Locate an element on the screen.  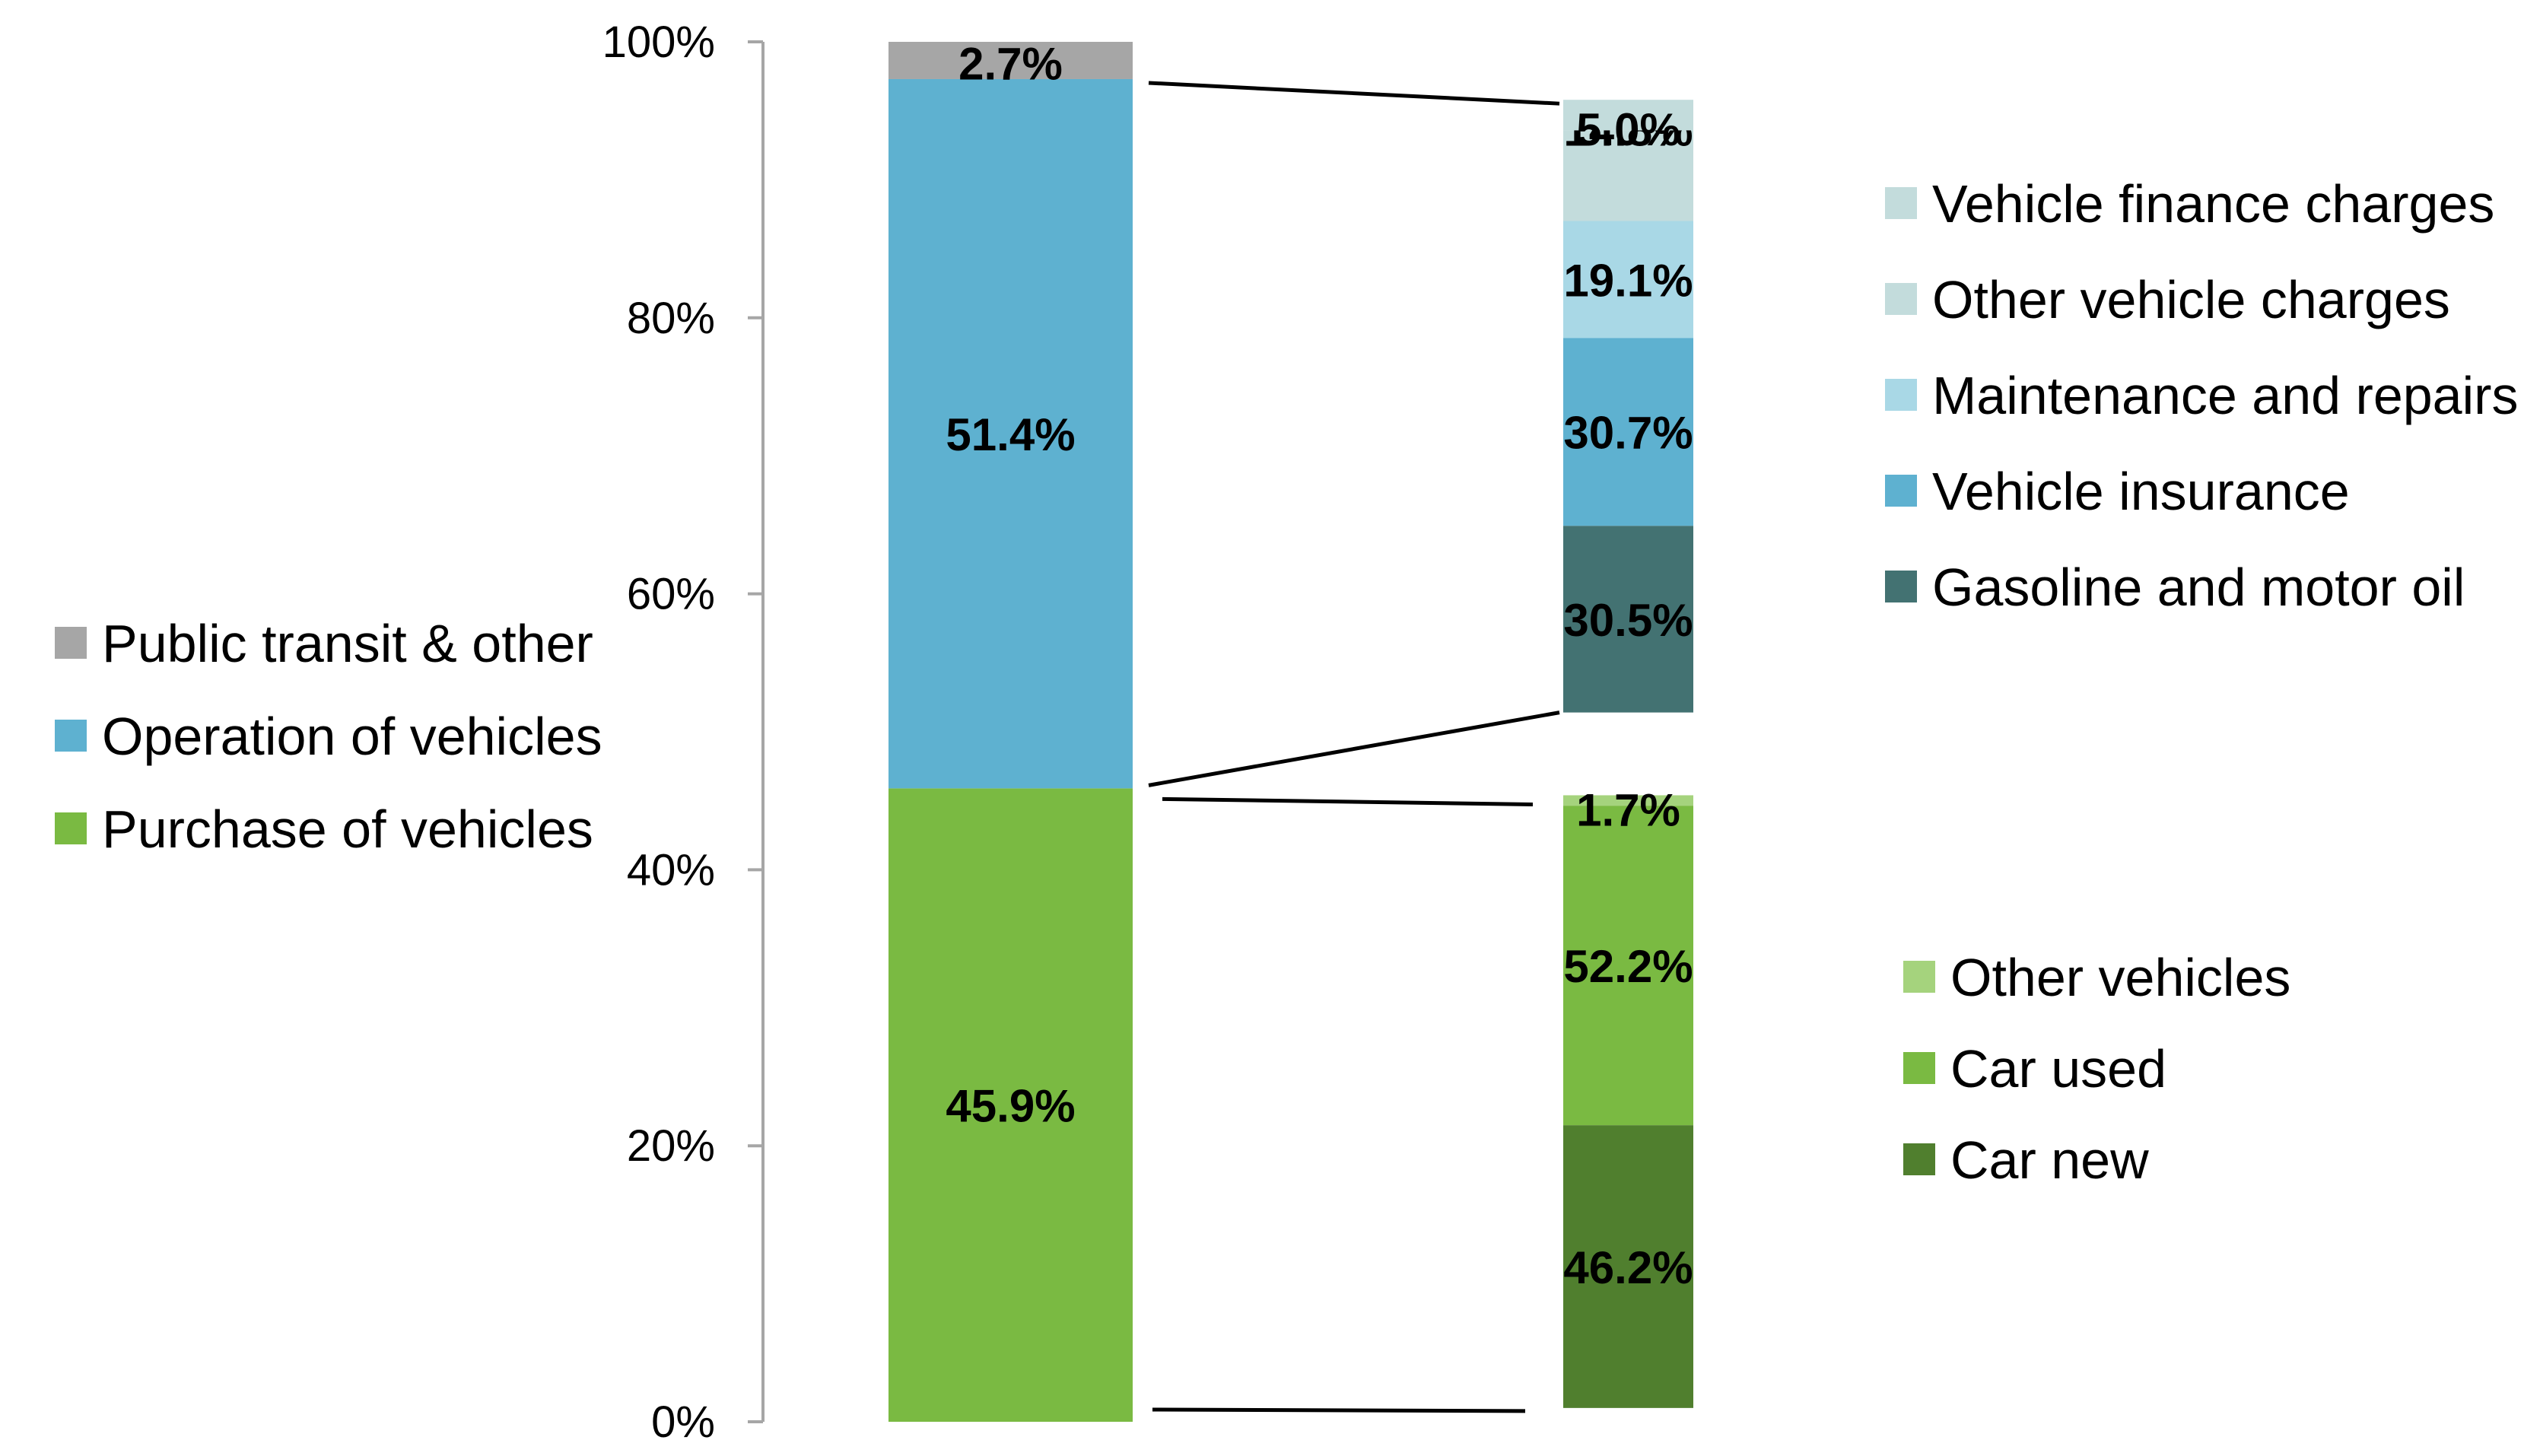
data-label: 51.4% is located at coordinates (1010, 435).